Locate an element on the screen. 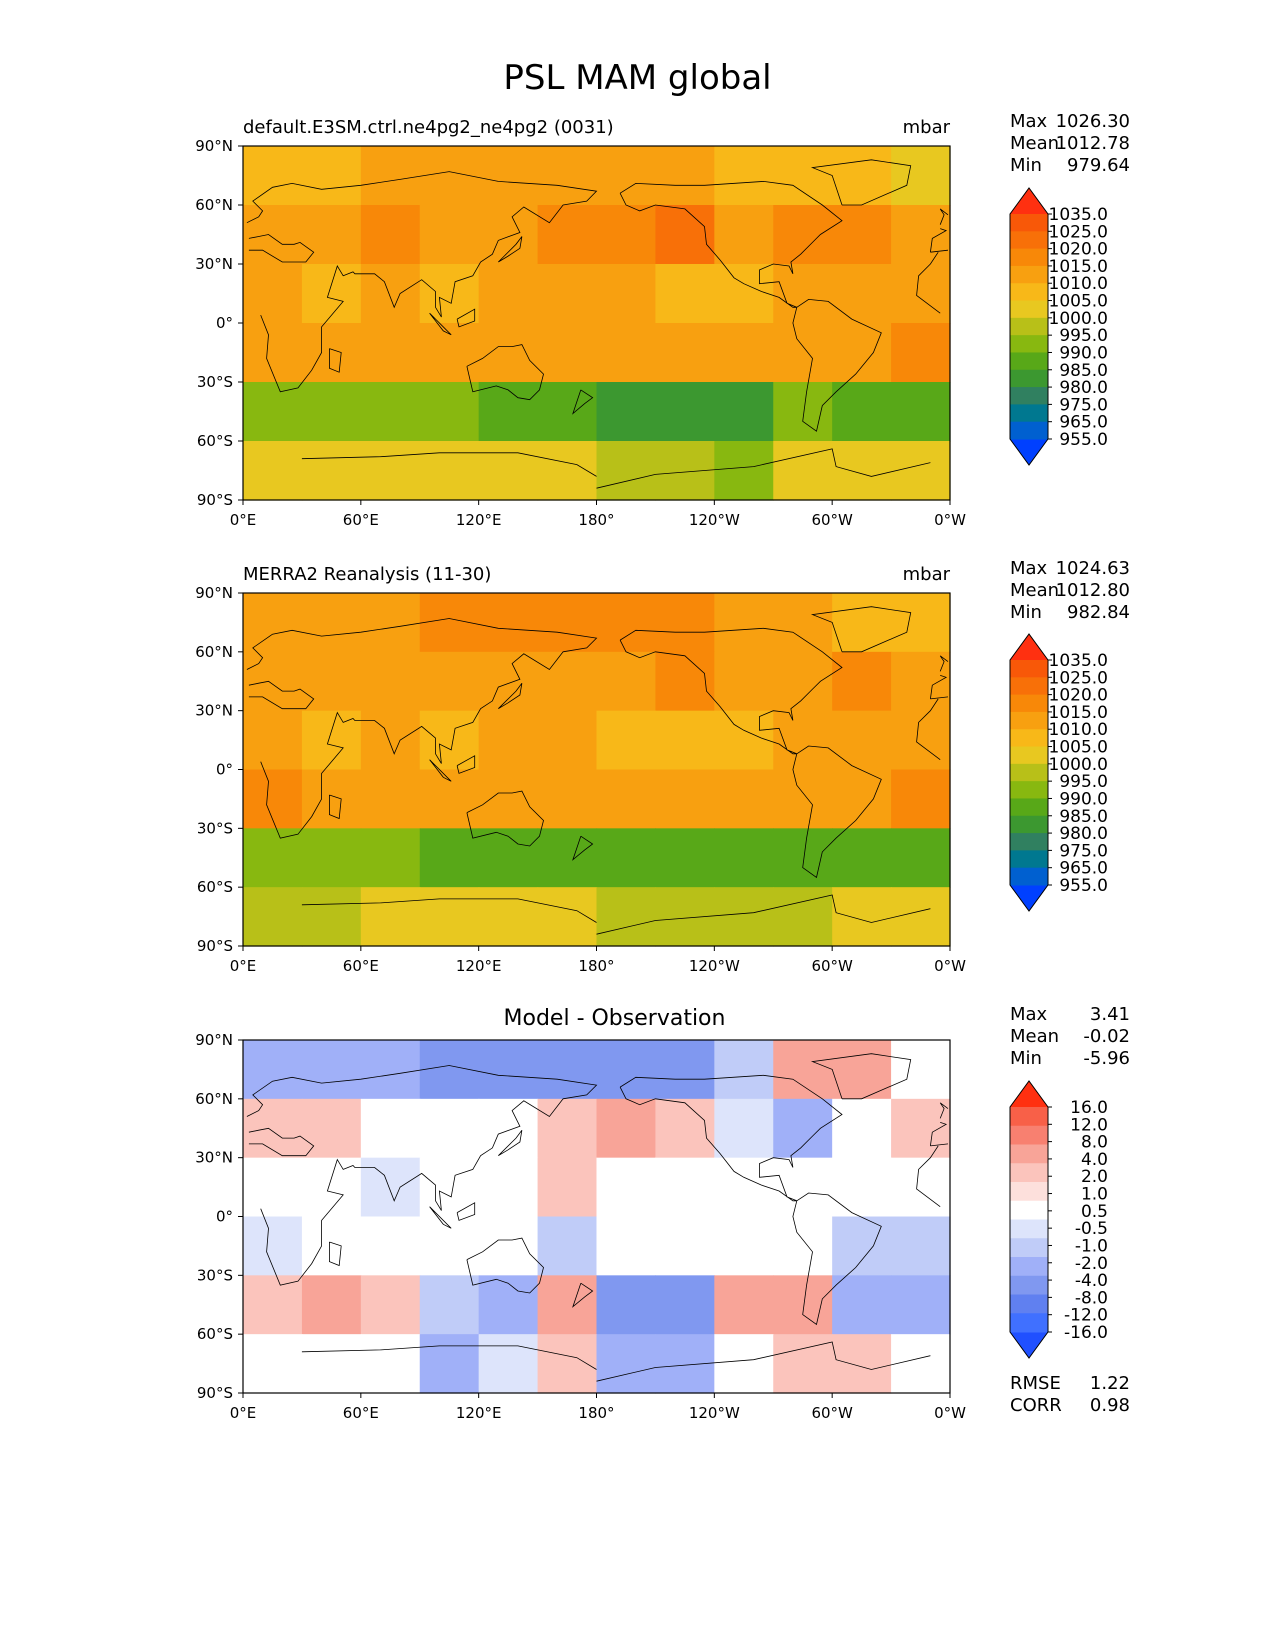 The width and height of the screenshot is (1275, 1650). colorbar-label: -8.0 is located at coordinates (1091, 1298).